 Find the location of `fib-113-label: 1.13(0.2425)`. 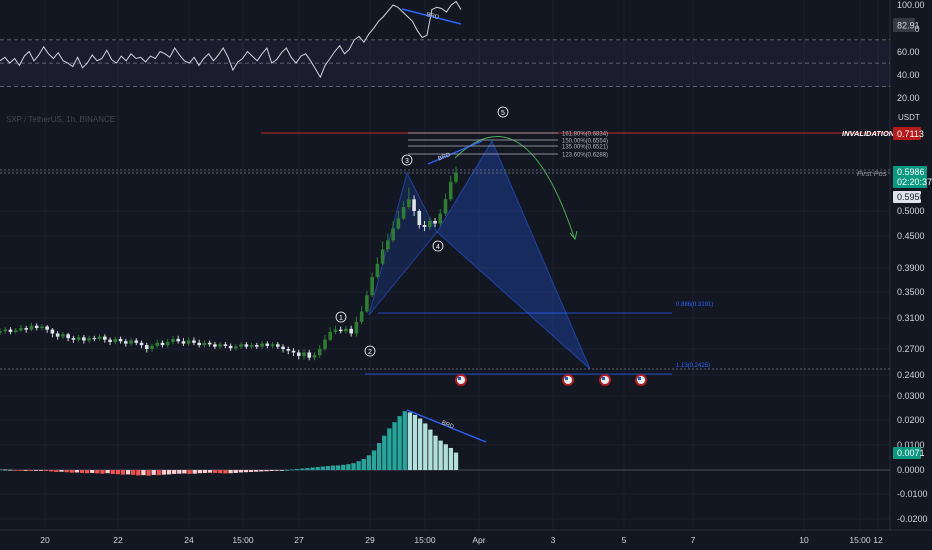

fib-113-label: 1.13(0.2425) is located at coordinates (693, 366).